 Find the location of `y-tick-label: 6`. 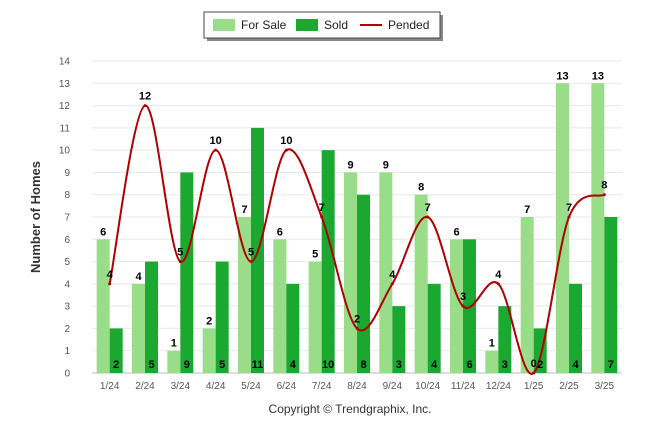

y-tick-label: 6 is located at coordinates (67, 240).